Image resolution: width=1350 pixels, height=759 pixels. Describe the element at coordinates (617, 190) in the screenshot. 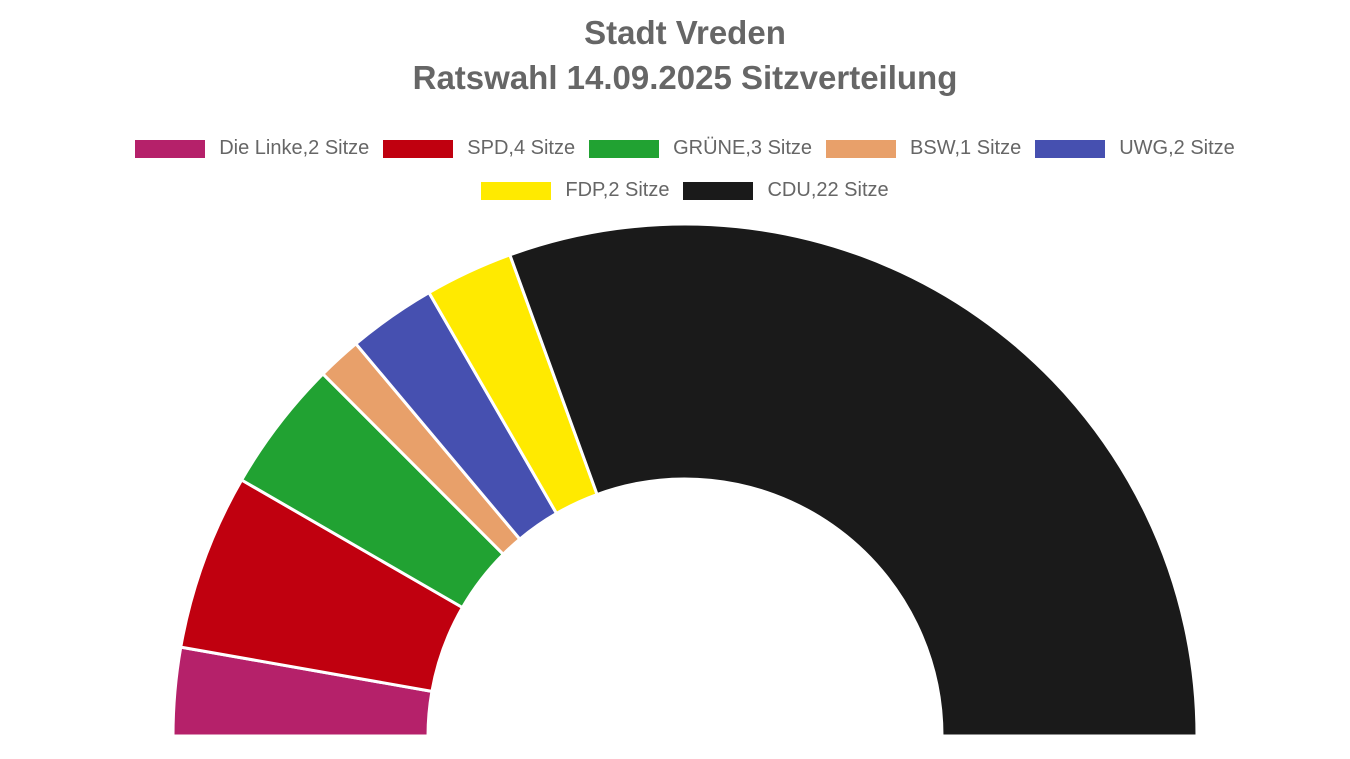

I see `legend-label: FDP,2 Sitze` at that location.